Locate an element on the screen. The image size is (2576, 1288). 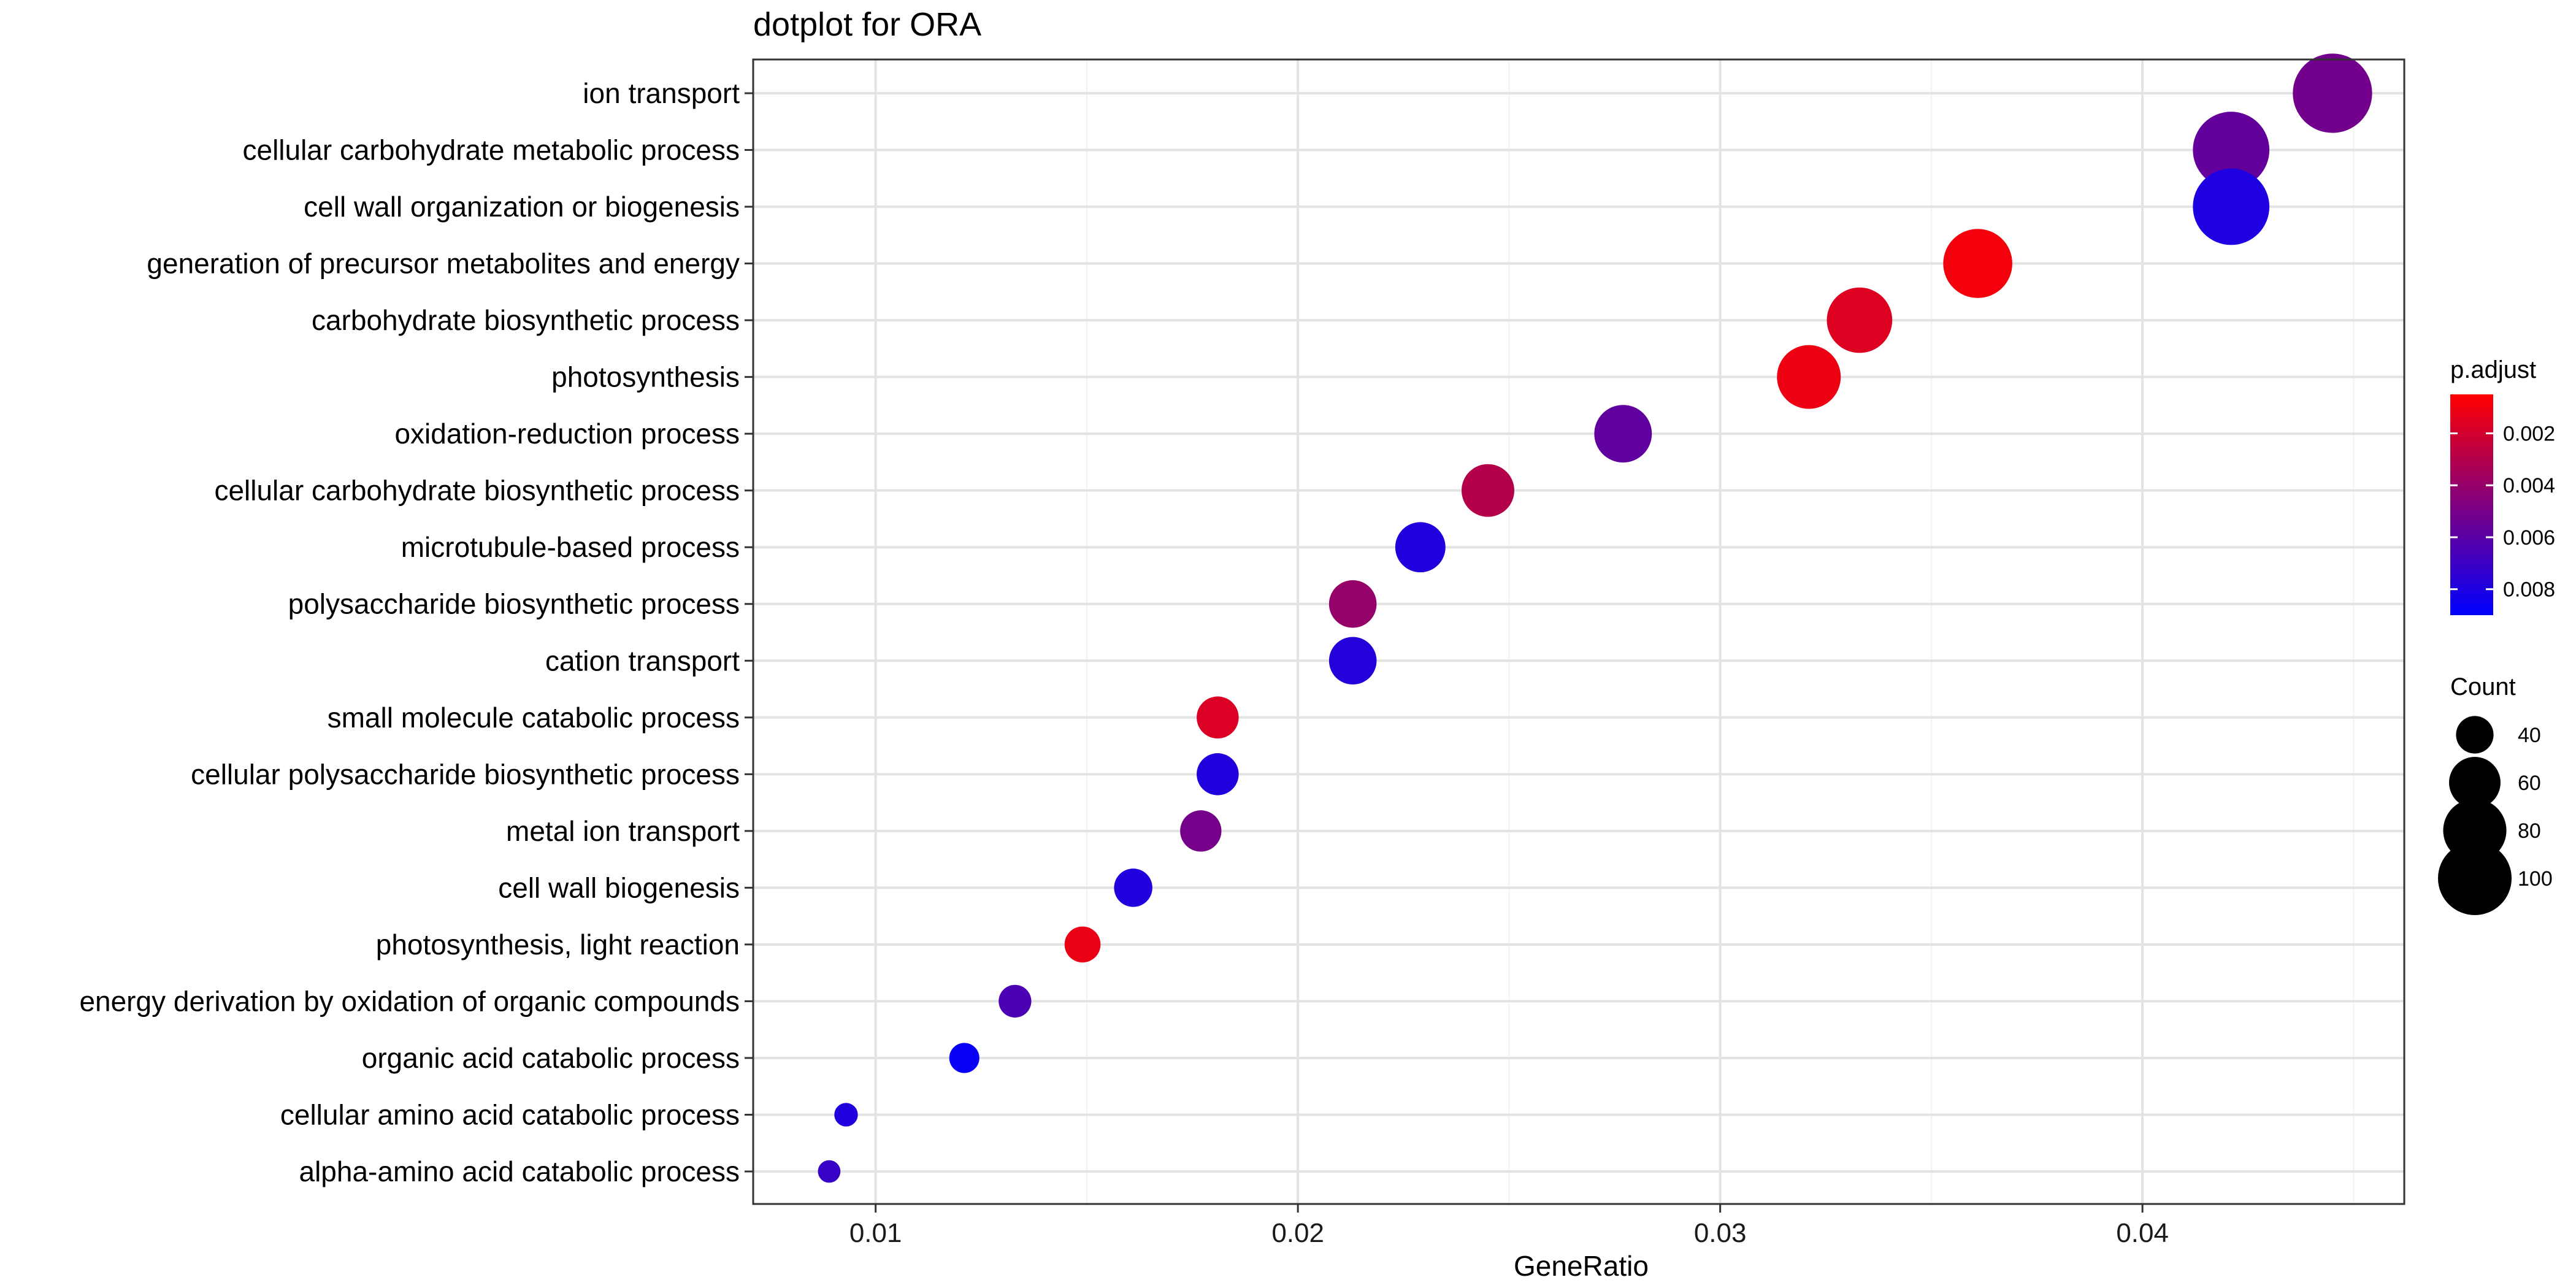
x-tick-label: 0.02 is located at coordinates (1297, 1233).